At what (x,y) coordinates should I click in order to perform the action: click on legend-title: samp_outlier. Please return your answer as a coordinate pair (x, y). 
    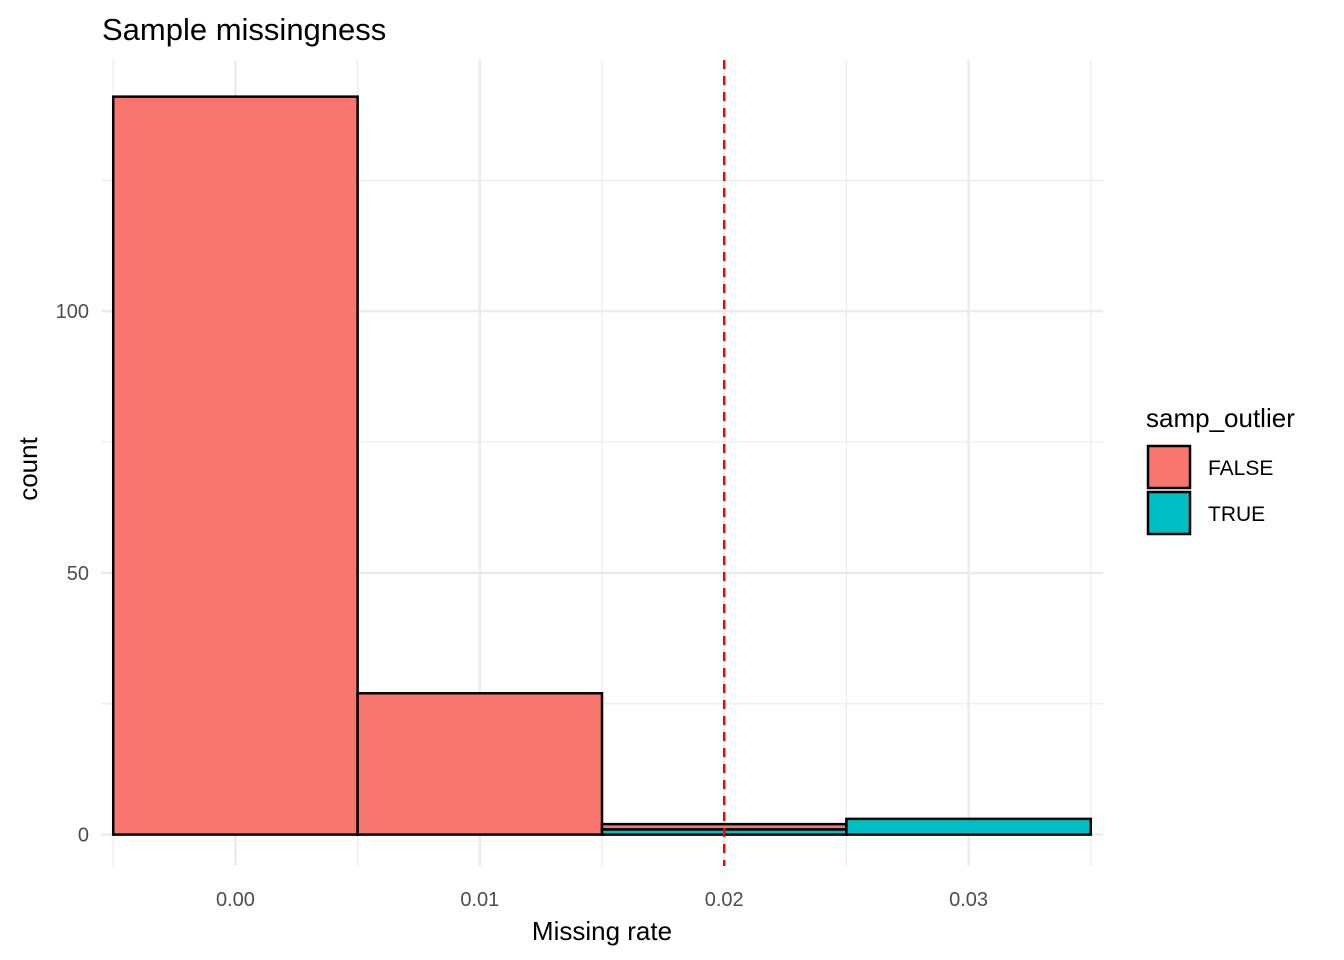
    Looking at the image, I should click on (1220, 418).